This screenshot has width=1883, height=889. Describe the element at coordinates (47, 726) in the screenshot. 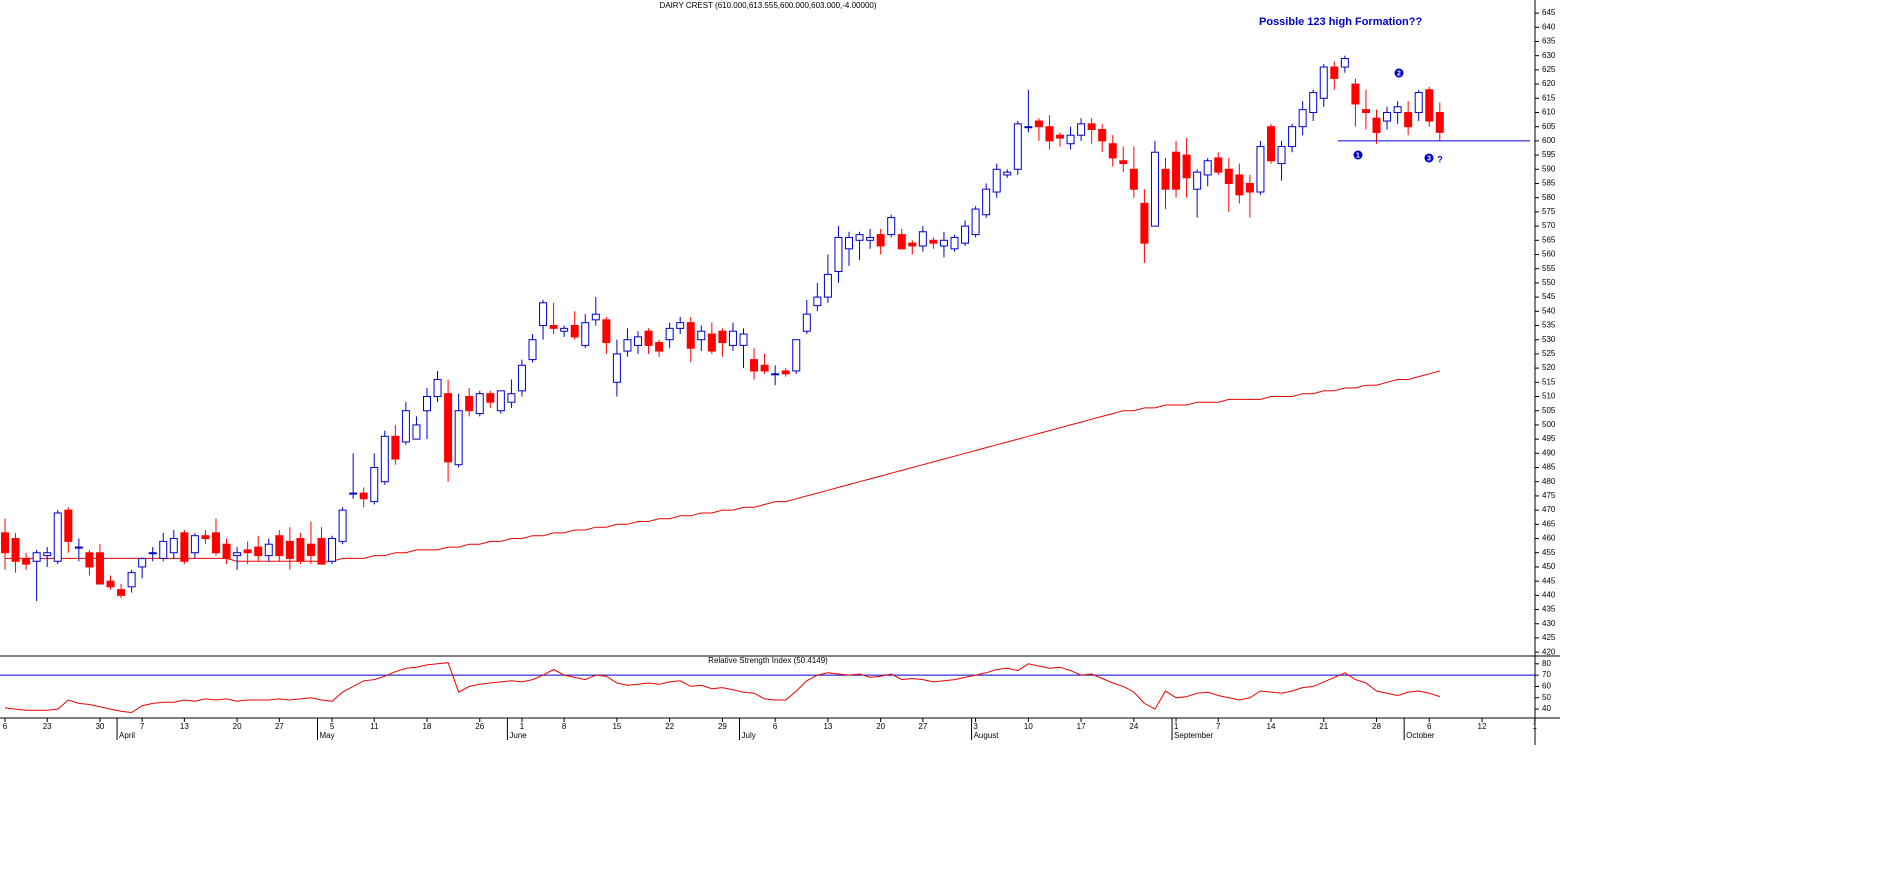

I see `x-tick-label: 23` at that location.